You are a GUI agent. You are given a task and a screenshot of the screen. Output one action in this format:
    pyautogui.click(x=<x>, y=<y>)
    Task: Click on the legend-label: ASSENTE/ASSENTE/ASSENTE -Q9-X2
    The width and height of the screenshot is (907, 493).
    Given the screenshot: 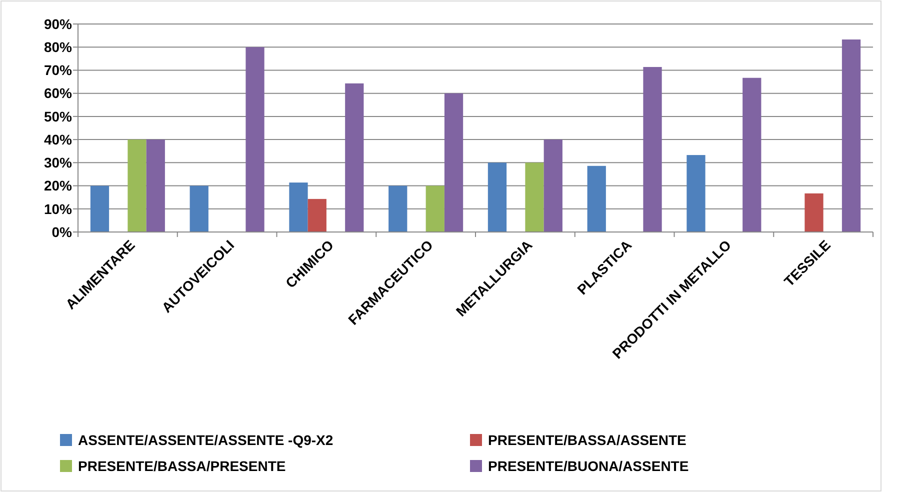 What is the action you would take?
    pyautogui.click(x=206, y=440)
    